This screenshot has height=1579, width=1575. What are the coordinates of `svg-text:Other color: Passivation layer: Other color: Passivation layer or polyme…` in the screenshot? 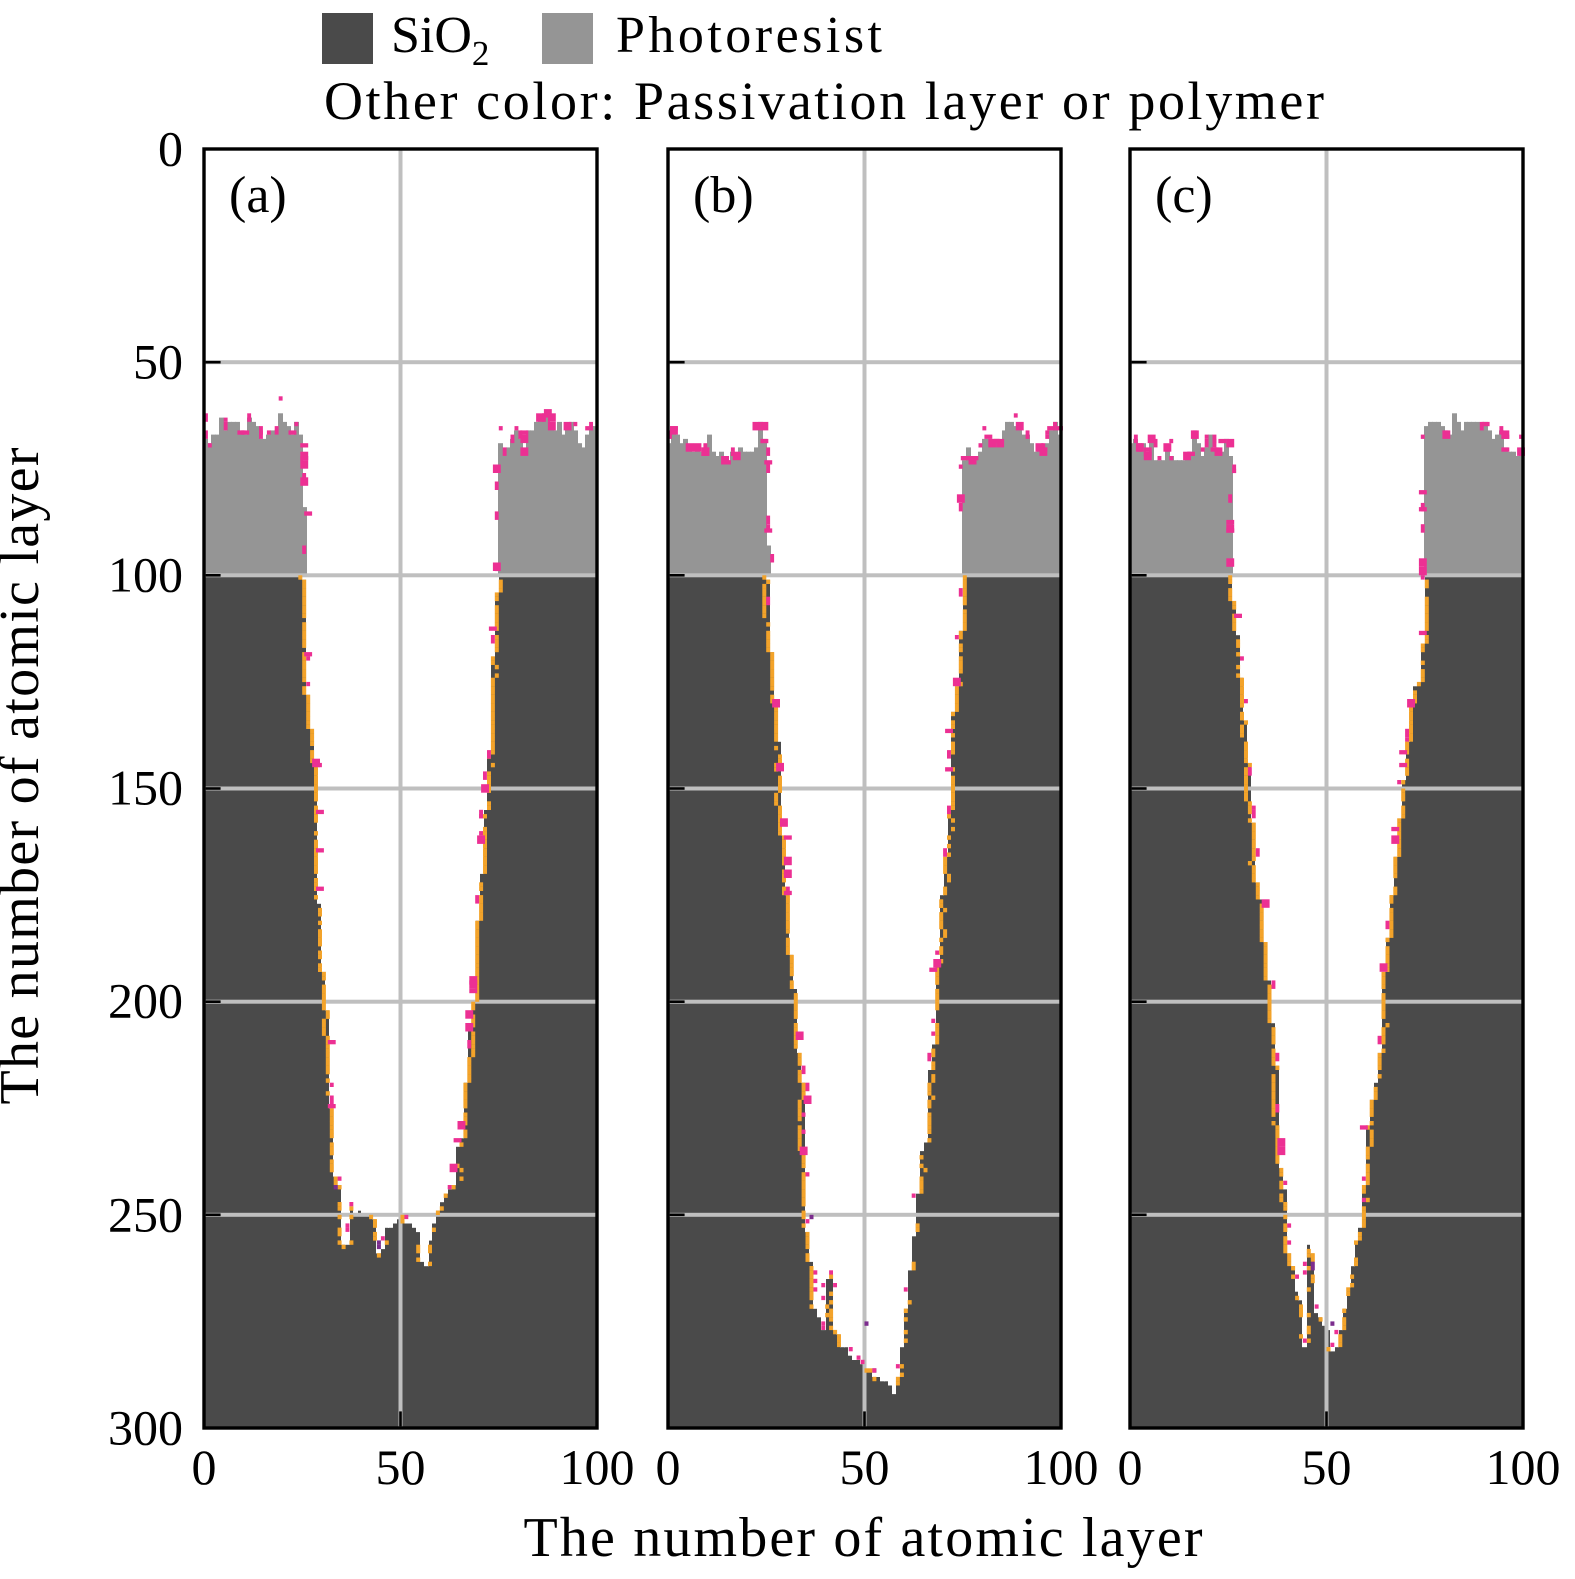 It's located at (824, 101).